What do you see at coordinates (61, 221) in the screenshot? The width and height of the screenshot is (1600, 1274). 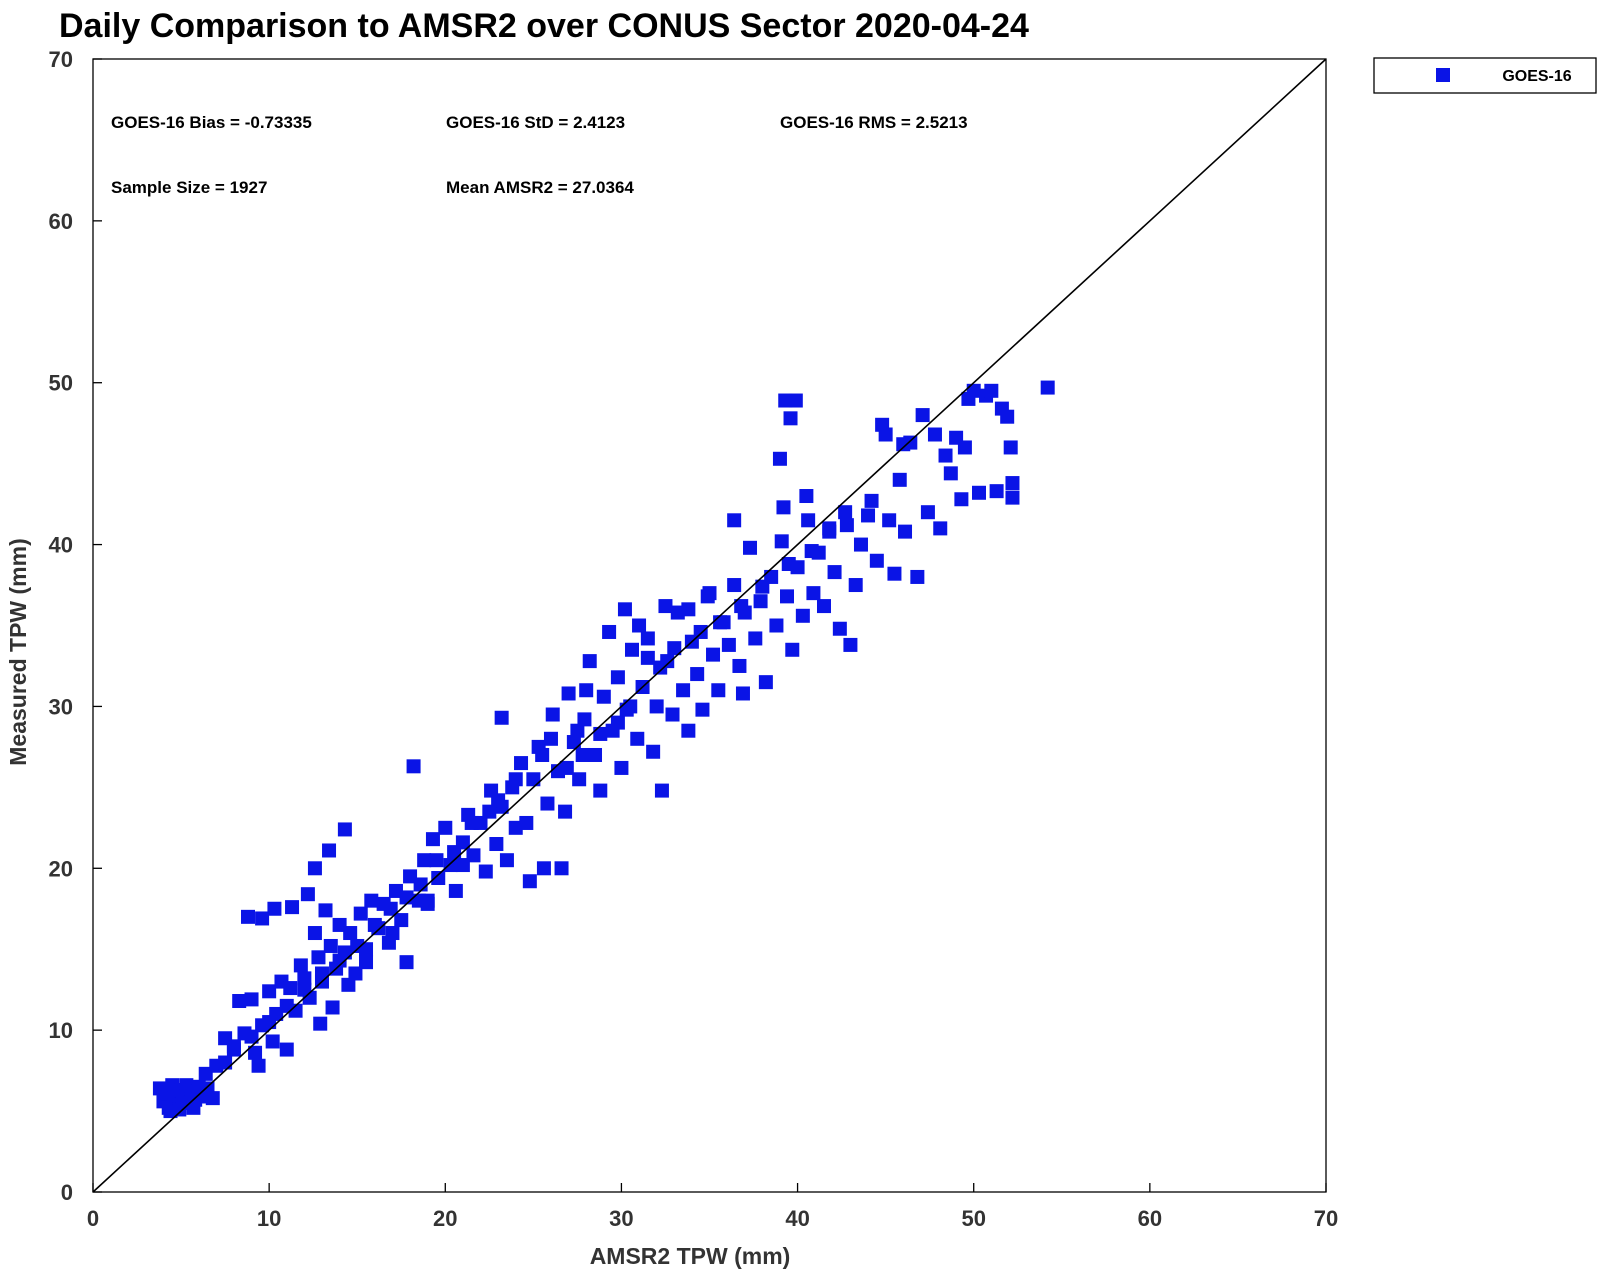 I see `y-tick-label: 60` at bounding box center [61, 221].